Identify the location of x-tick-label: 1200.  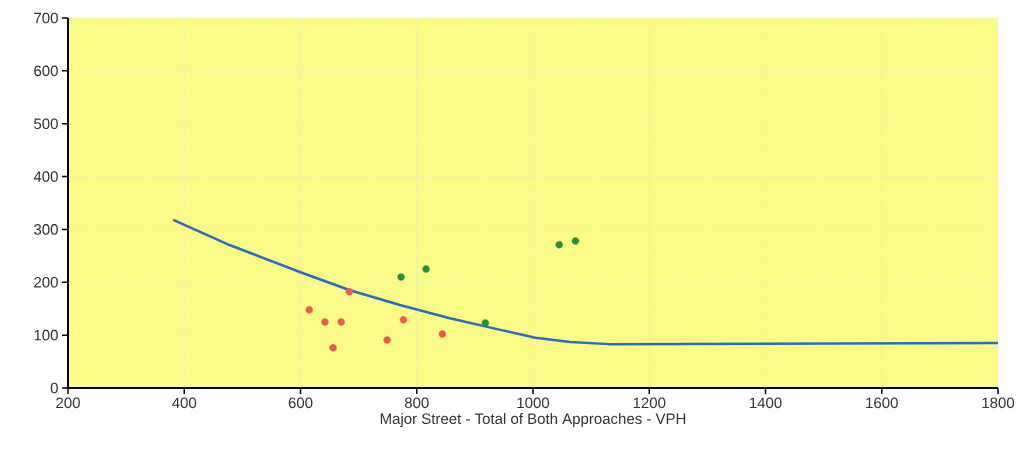
(649, 403).